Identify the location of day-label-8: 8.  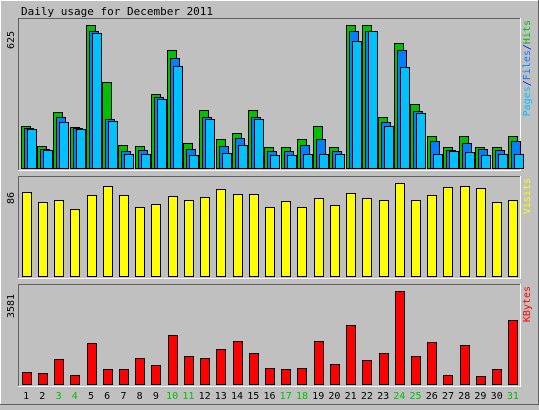
(140, 396).